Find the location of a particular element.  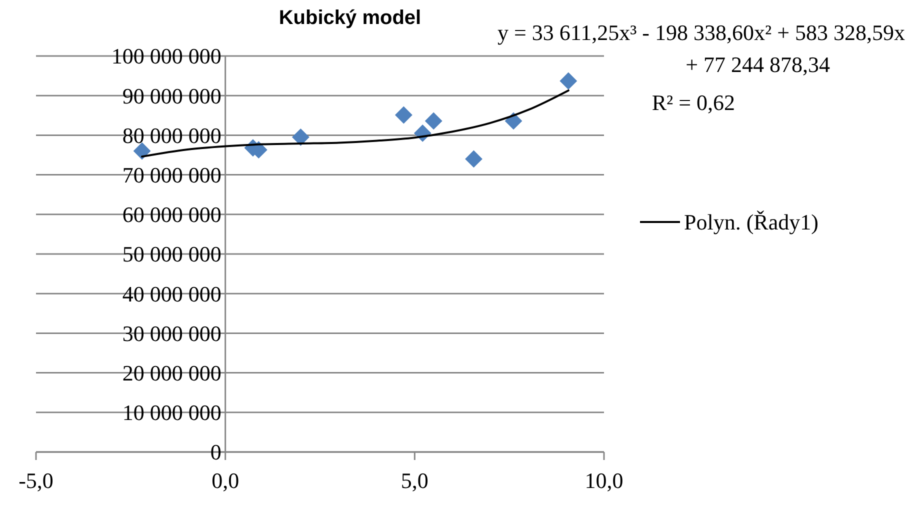

x-tick-label: 5,0 is located at coordinates (414, 480).